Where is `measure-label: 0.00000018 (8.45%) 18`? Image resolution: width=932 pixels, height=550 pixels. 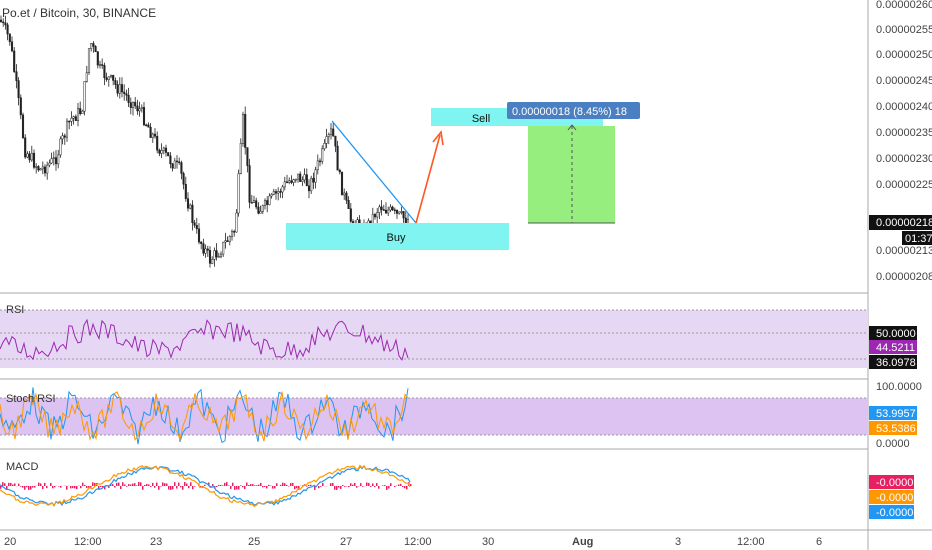 measure-label: 0.00000018 (8.45%) 18 is located at coordinates (569, 112).